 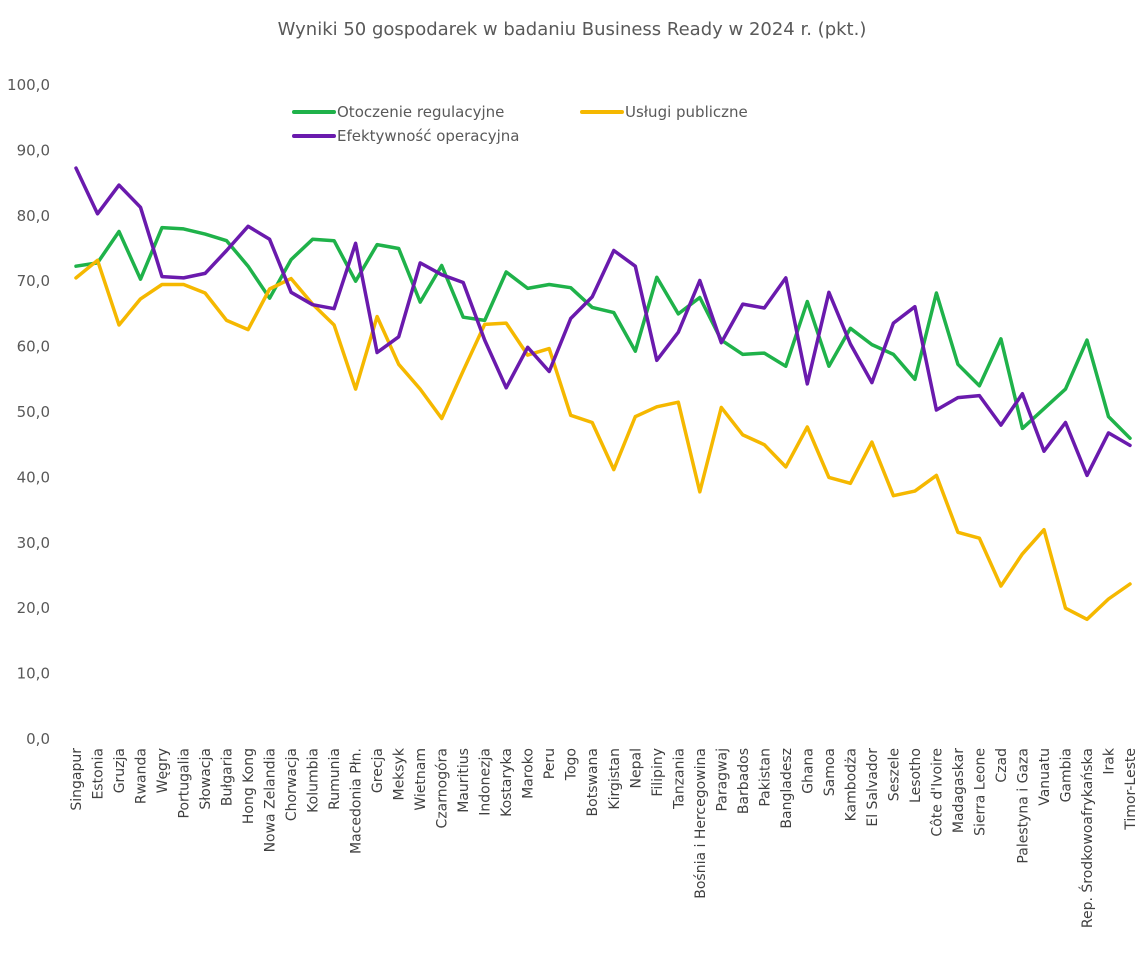 What do you see at coordinates (228, 777) in the screenshot?
I see `x-tick-label: Bułgaria` at bounding box center [228, 777].